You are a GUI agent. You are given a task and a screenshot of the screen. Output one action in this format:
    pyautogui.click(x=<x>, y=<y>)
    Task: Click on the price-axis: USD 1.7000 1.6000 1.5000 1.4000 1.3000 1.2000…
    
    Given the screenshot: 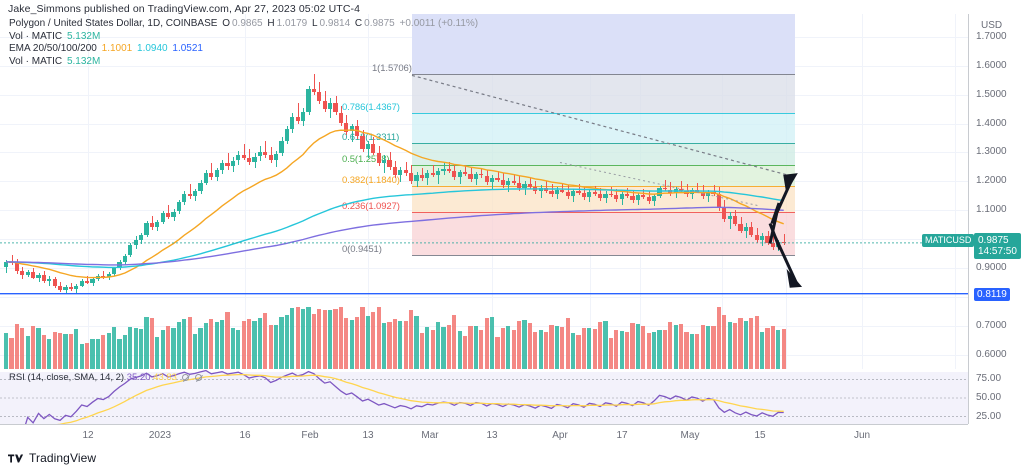 What is the action you would take?
    pyautogui.click(x=996, y=219)
    